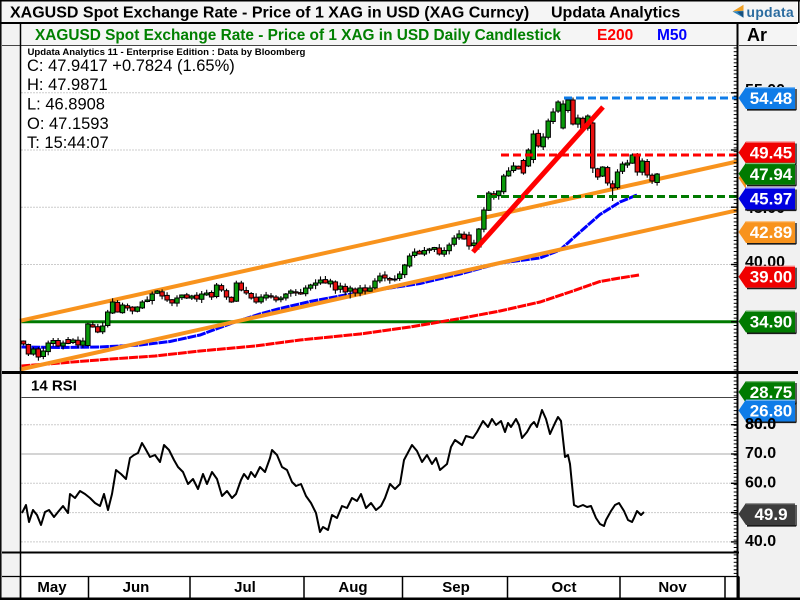  I want to click on svg-text: 70.0, so click(760, 453).